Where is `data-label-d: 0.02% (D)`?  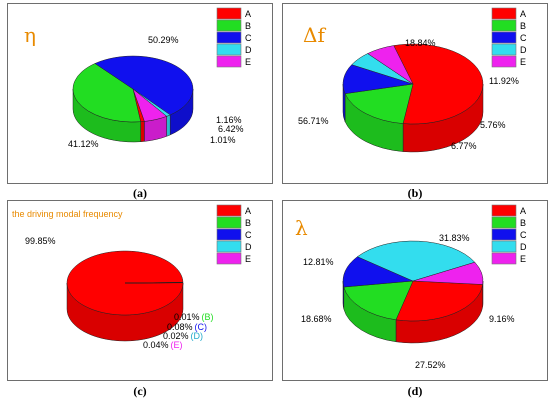 data-label-d: 0.02% (D) is located at coordinates (183, 336).